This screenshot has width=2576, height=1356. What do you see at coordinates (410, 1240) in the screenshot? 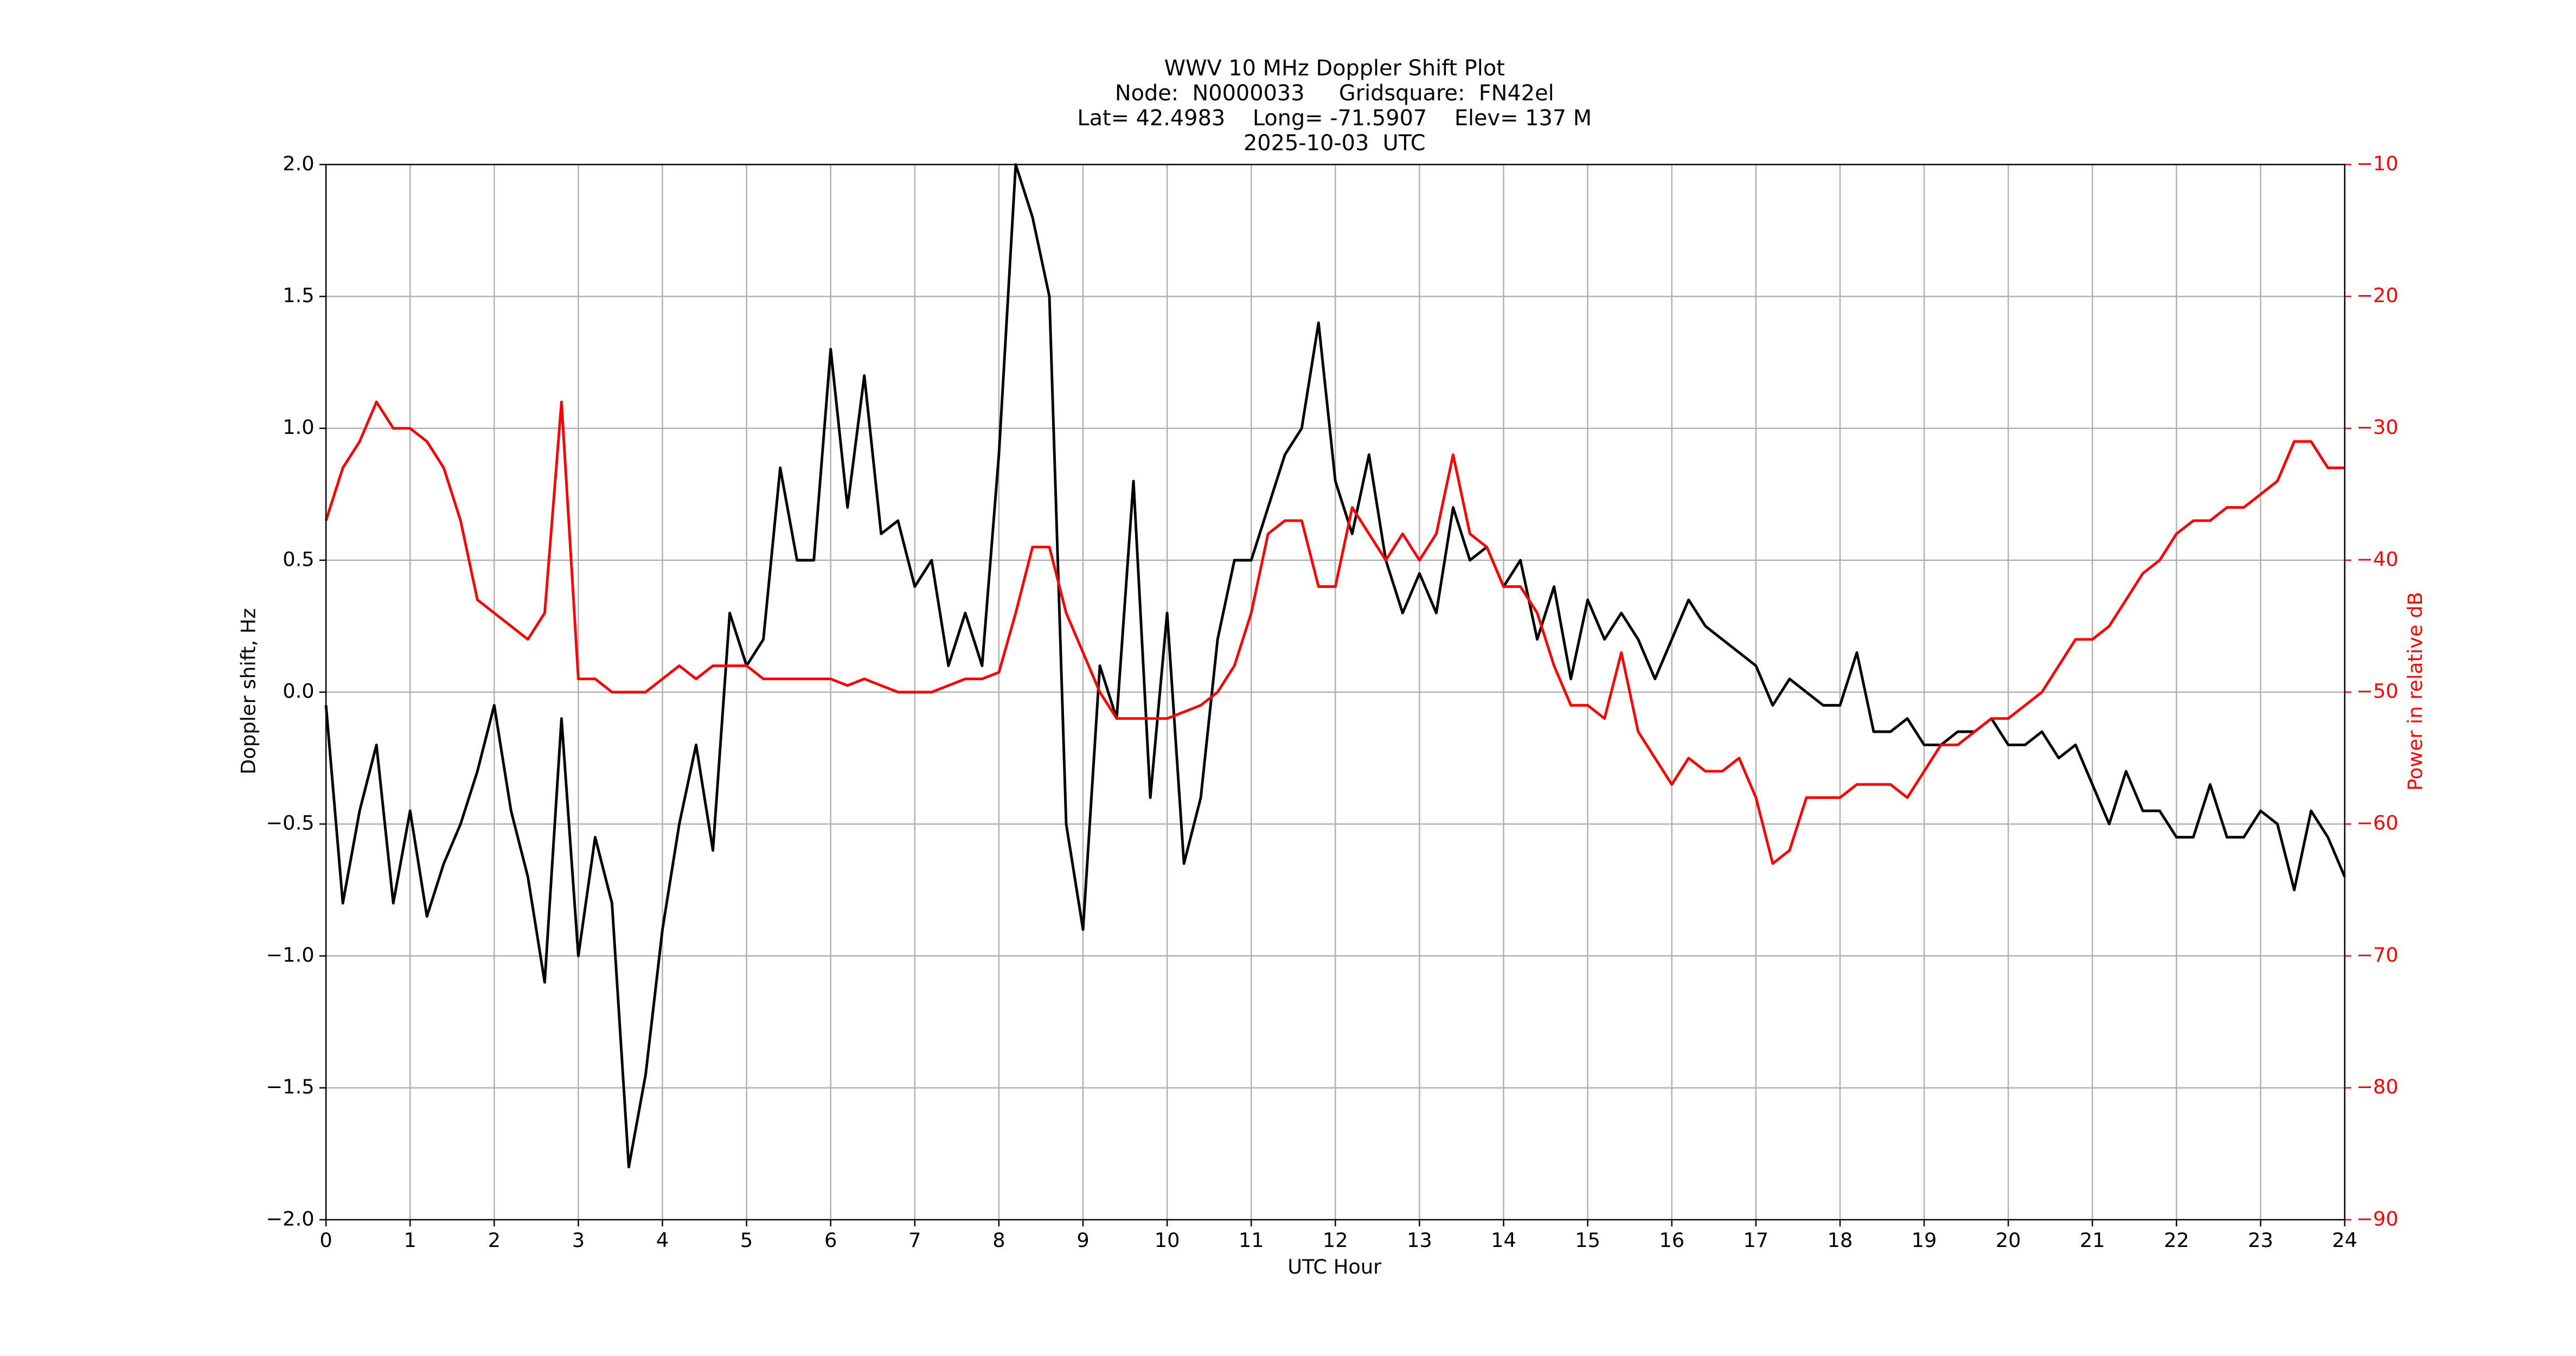
I see `x-tick-label: 1` at bounding box center [410, 1240].